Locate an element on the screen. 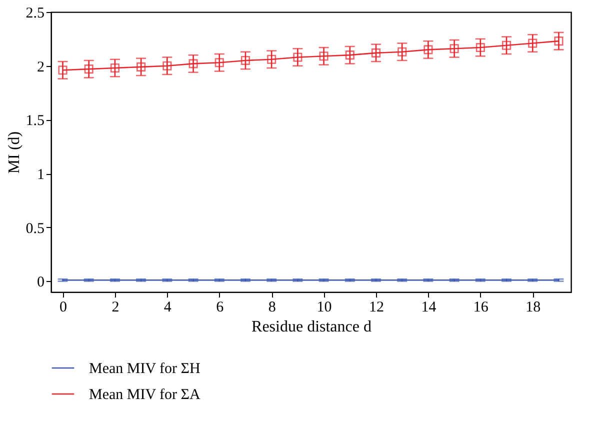 This screenshot has height=430, width=608. x-tick-label: 14 is located at coordinates (429, 308).